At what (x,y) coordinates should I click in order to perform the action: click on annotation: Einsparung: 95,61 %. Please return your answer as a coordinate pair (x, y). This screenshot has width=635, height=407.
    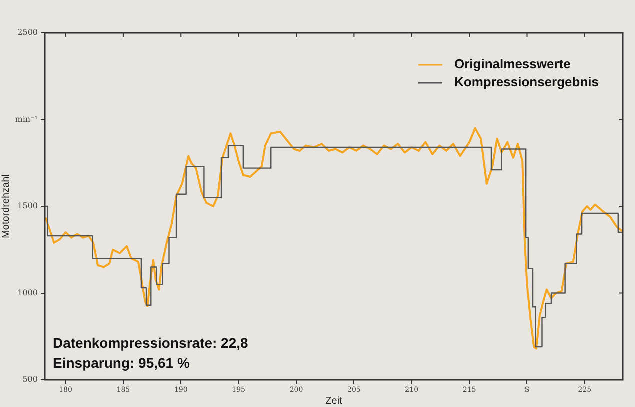
    Looking at the image, I should click on (121, 363).